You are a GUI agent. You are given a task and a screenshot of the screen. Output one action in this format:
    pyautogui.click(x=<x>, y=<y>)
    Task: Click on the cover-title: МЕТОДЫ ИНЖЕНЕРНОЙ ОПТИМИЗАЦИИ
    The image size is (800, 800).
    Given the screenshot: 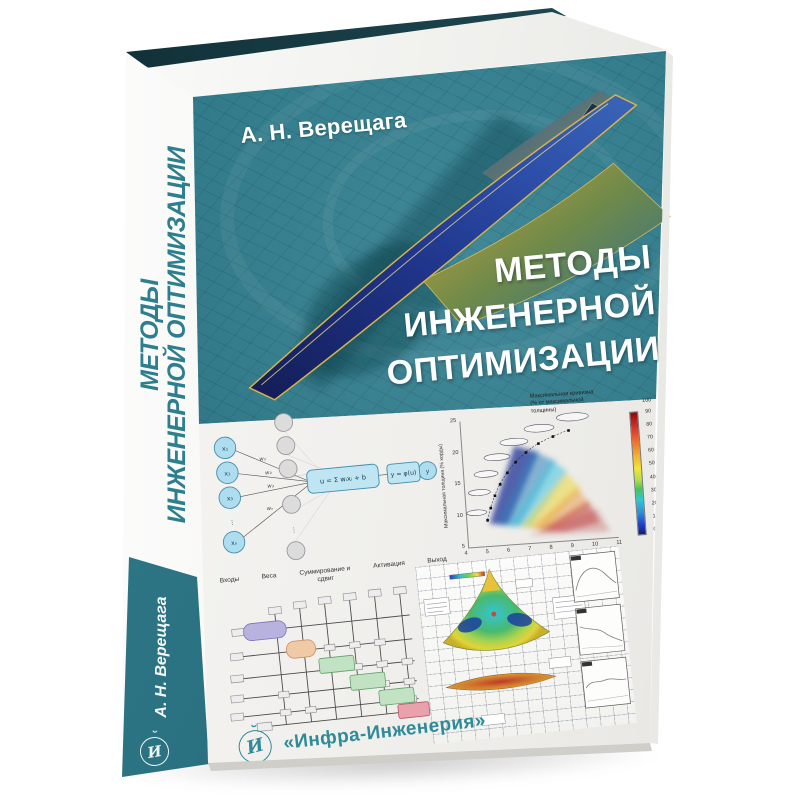 What is the action you would take?
    pyautogui.click(x=512, y=316)
    